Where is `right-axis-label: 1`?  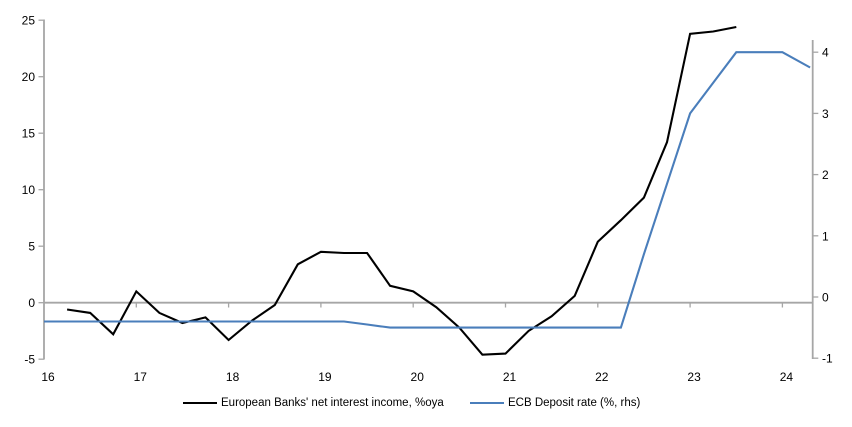 right-axis-label: 1 is located at coordinates (825, 236).